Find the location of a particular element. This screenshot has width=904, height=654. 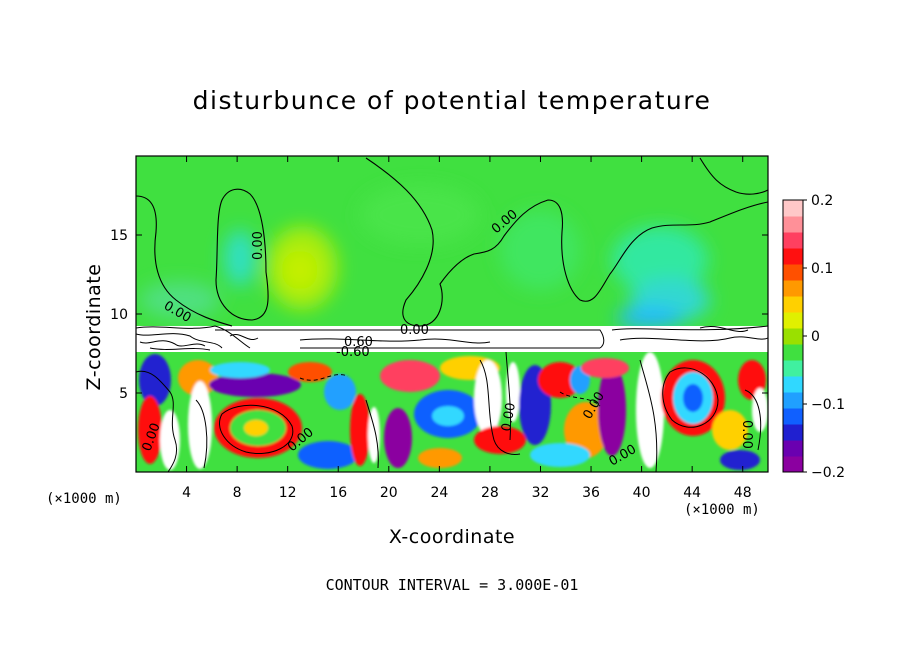

contour-interval-note: CONTOUR INTERVAL = 3.000E-01 is located at coordinates (452, 585).